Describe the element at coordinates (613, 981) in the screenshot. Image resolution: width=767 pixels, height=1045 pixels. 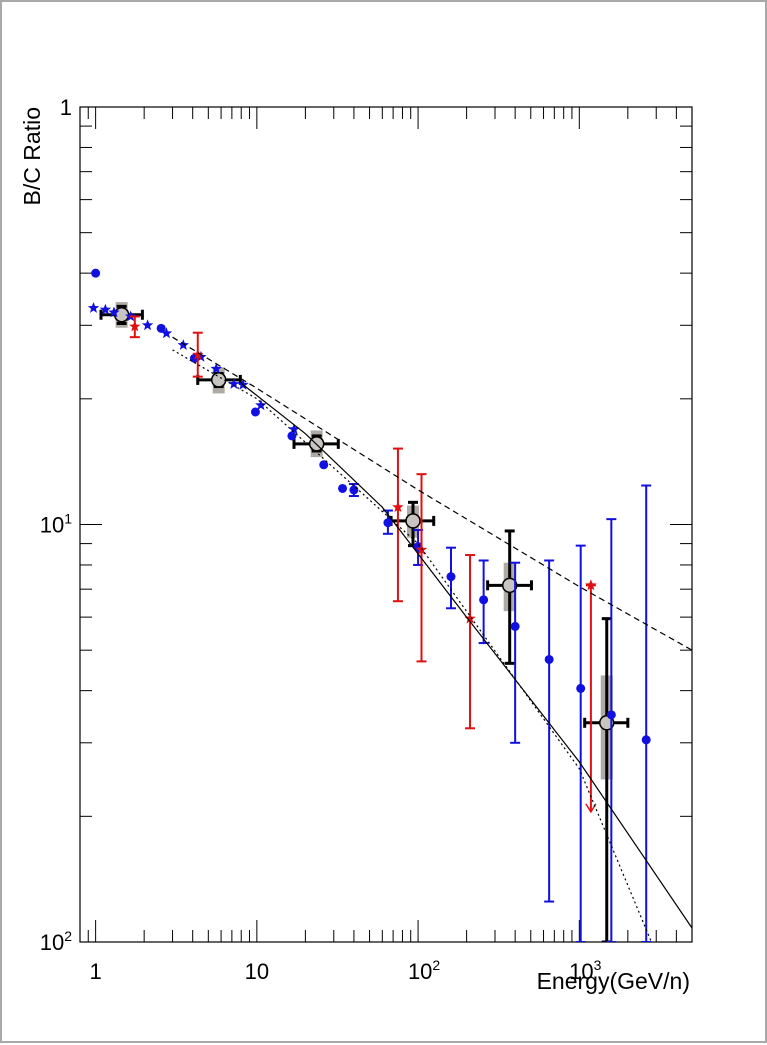
I see `x-axis-title: Energy(GeV/n)` at that location.